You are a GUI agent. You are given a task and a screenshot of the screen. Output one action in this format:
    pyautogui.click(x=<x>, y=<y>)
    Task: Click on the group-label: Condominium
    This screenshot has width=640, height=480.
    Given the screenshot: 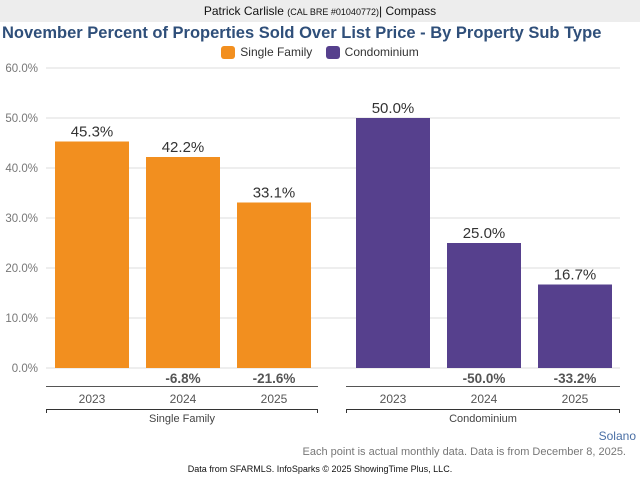 What is the action you would take?
    pyautogui.click(x=483, y=419)
    